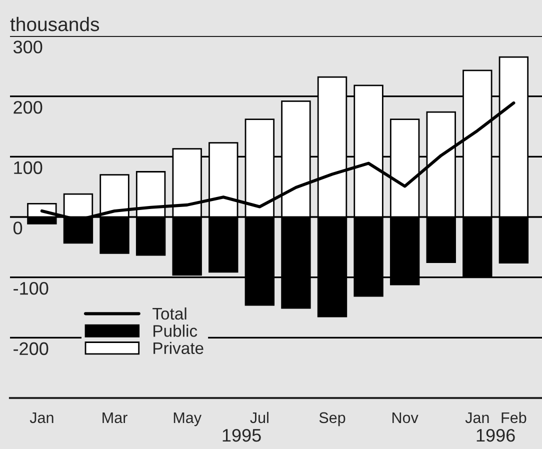 The image size is (542, 449). I want to click on text: 1996, so click(495, 435).